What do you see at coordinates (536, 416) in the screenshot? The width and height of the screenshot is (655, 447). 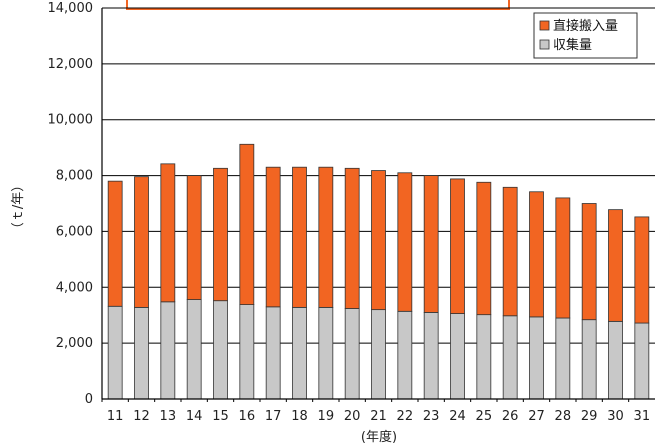 I see `x-tick-label: 27` at bounding box center [536, 416].